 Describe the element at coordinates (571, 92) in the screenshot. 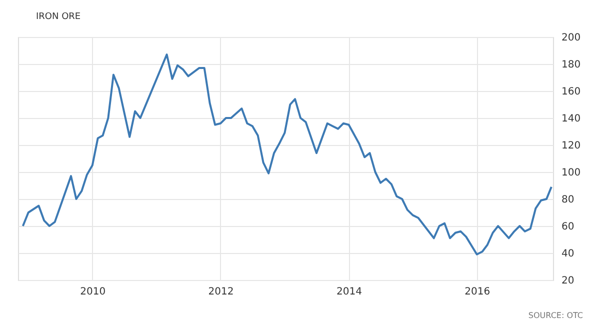

I see `y-tick-label: 160` at that location.